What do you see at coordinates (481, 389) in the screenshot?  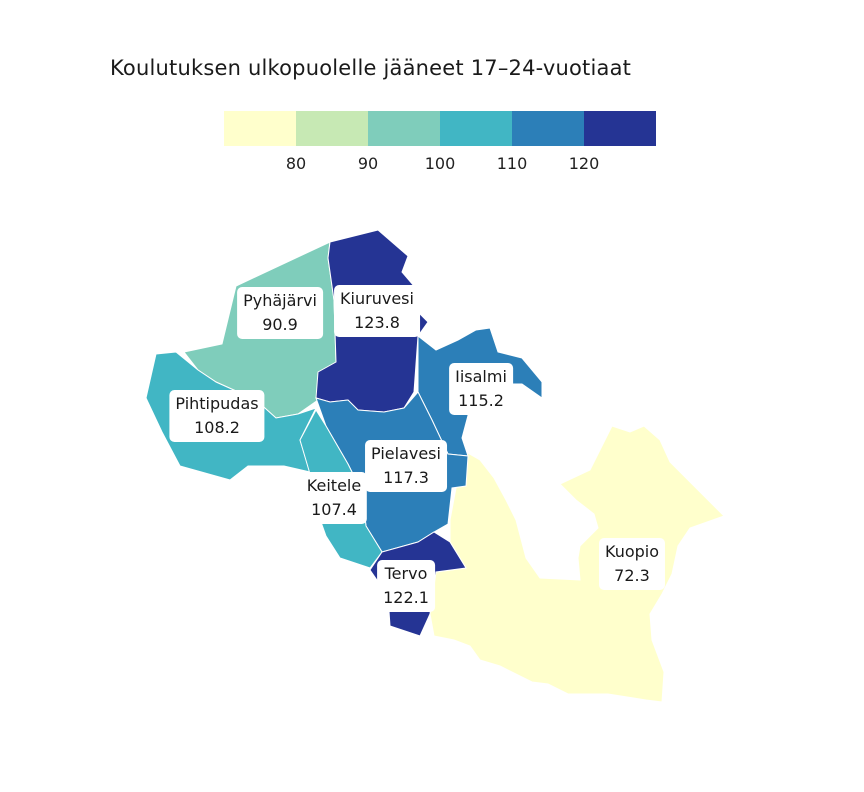 I see `label-iisalmi: Iisalmi 115.2` at bounding box center [481, 389].